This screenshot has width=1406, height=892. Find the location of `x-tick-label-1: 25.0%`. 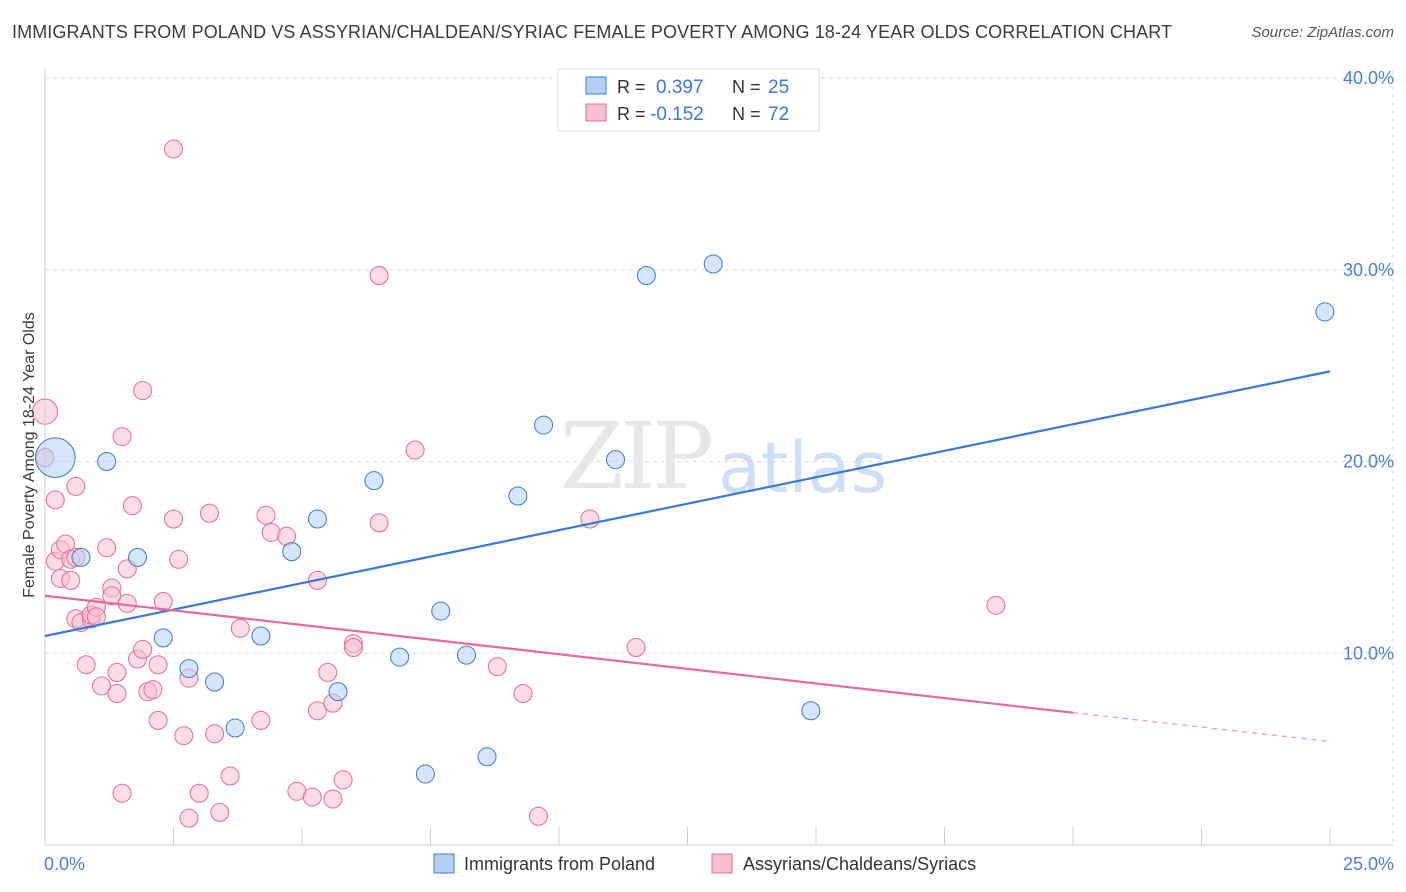

x-tick-label-1: 25.0% is located at coordinates (1368, 864).